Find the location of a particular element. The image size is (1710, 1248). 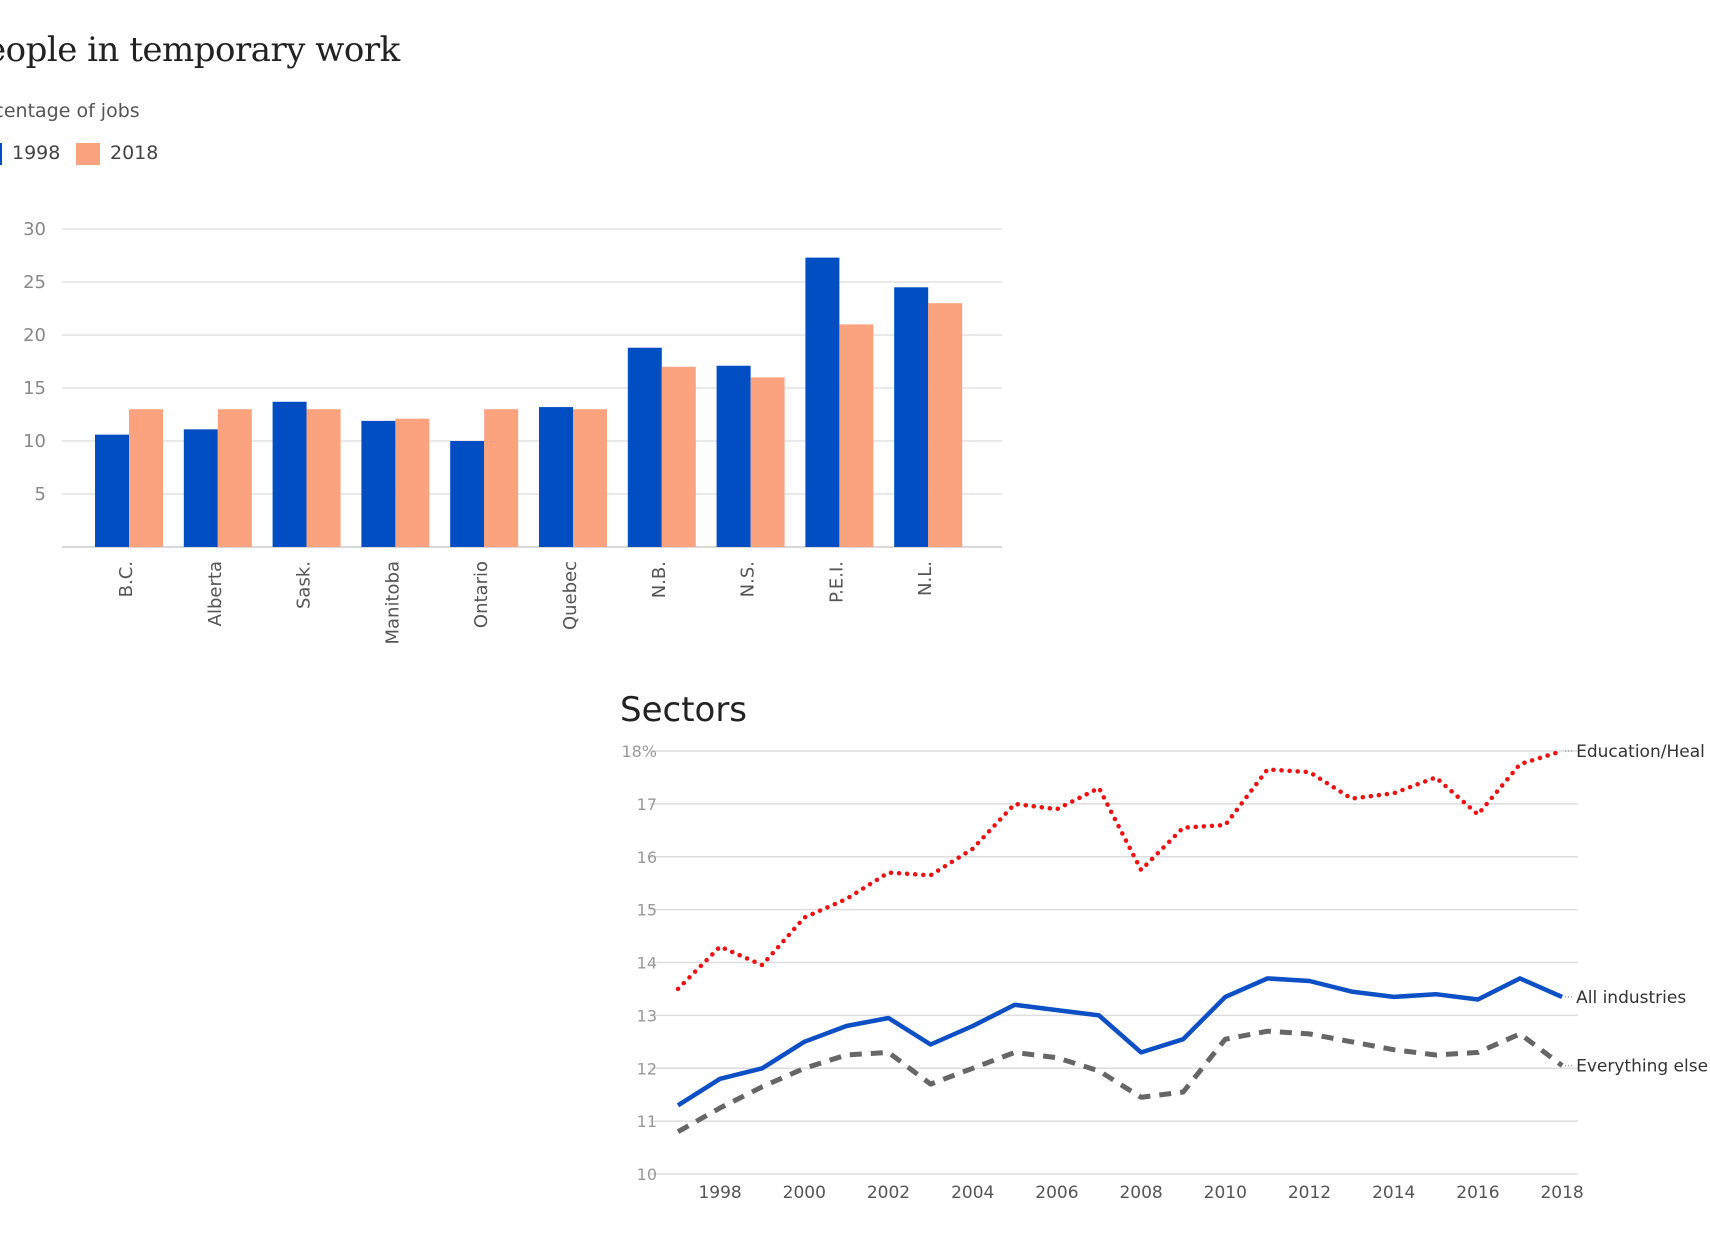

line-x-tick-label: 2010 is located at coordinates (1225, 1193).